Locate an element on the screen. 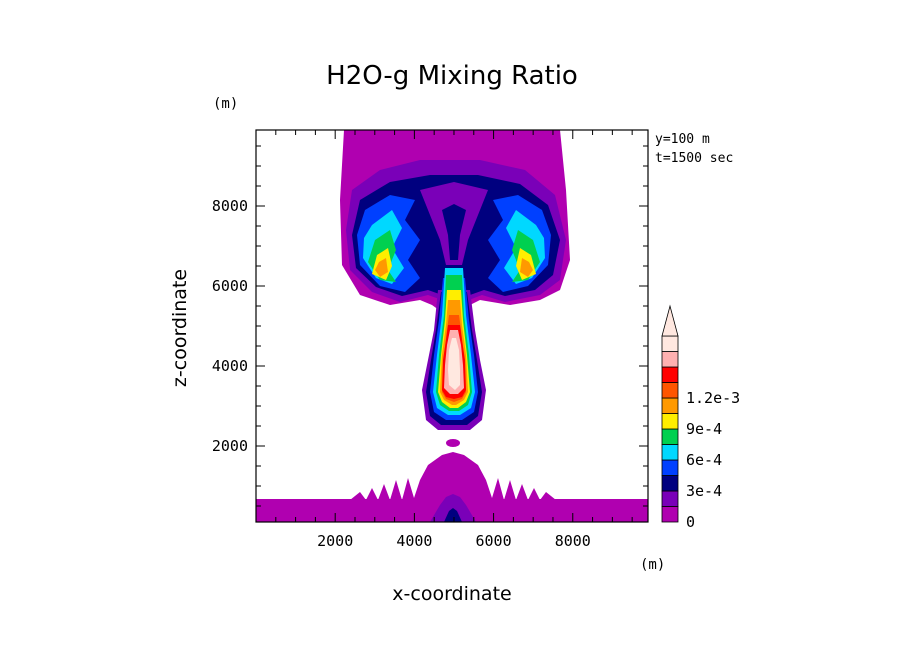 The image size is (904, 659). y-tick-label: 6000 is located at coordinates (230, 286).